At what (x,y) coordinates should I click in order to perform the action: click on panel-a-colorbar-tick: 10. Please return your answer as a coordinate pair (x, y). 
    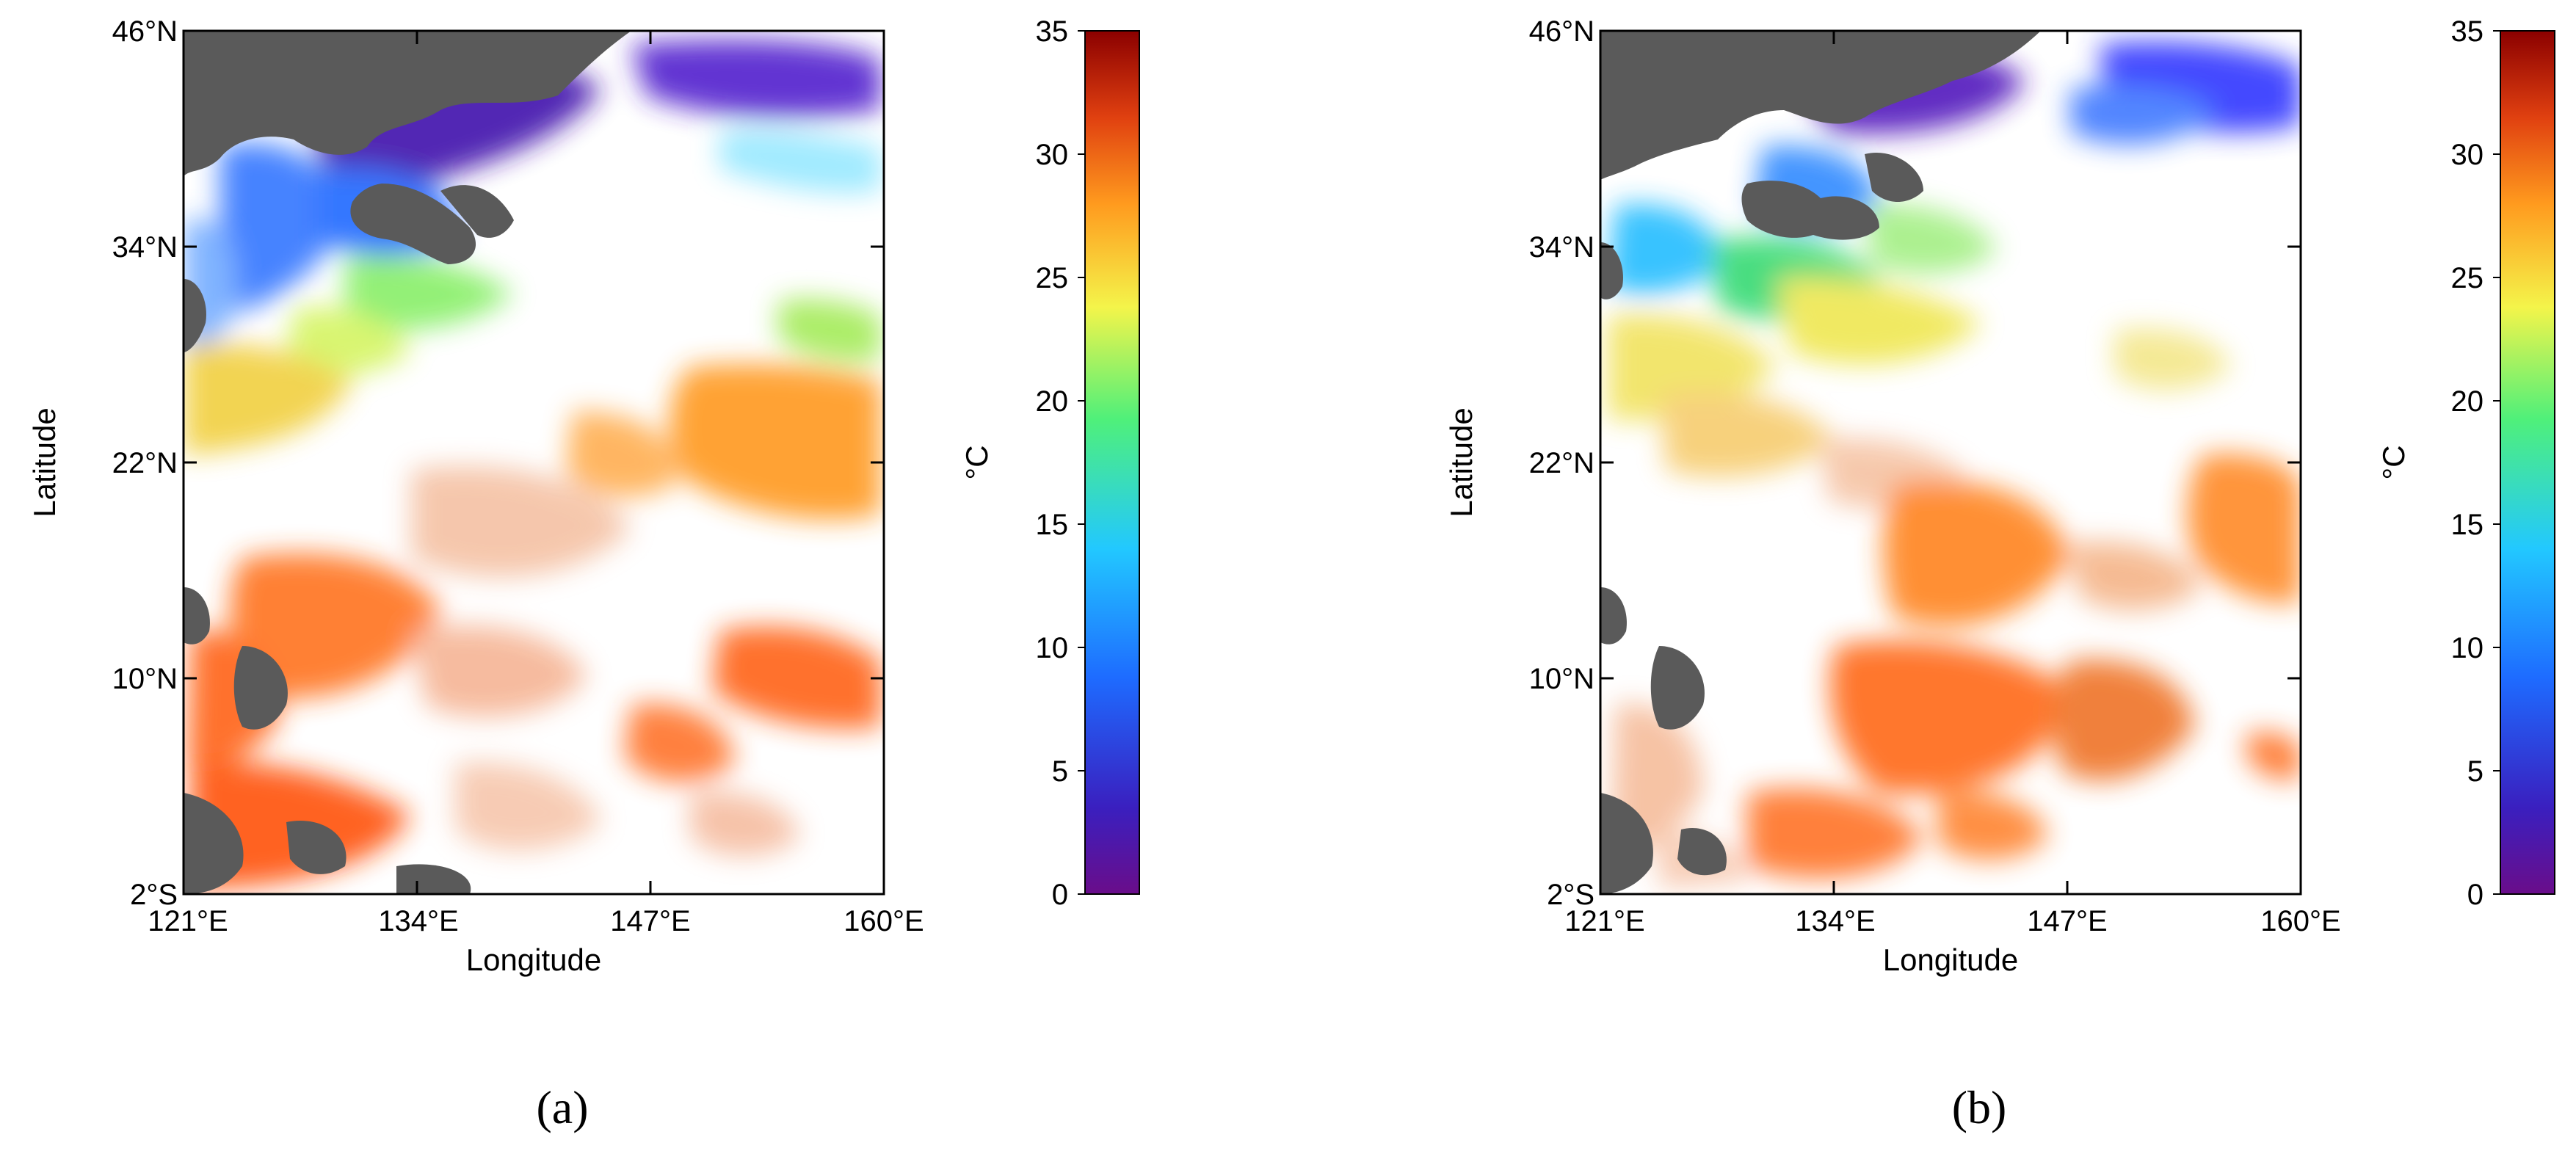
    Looking at the image, I should click on (1052, 648).